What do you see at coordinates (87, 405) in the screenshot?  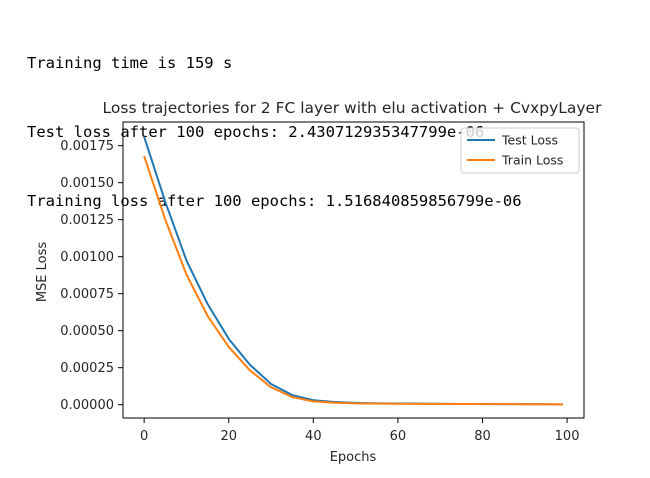 I see `y-tick-label: 0.00000` at bounding box center [87, 405].